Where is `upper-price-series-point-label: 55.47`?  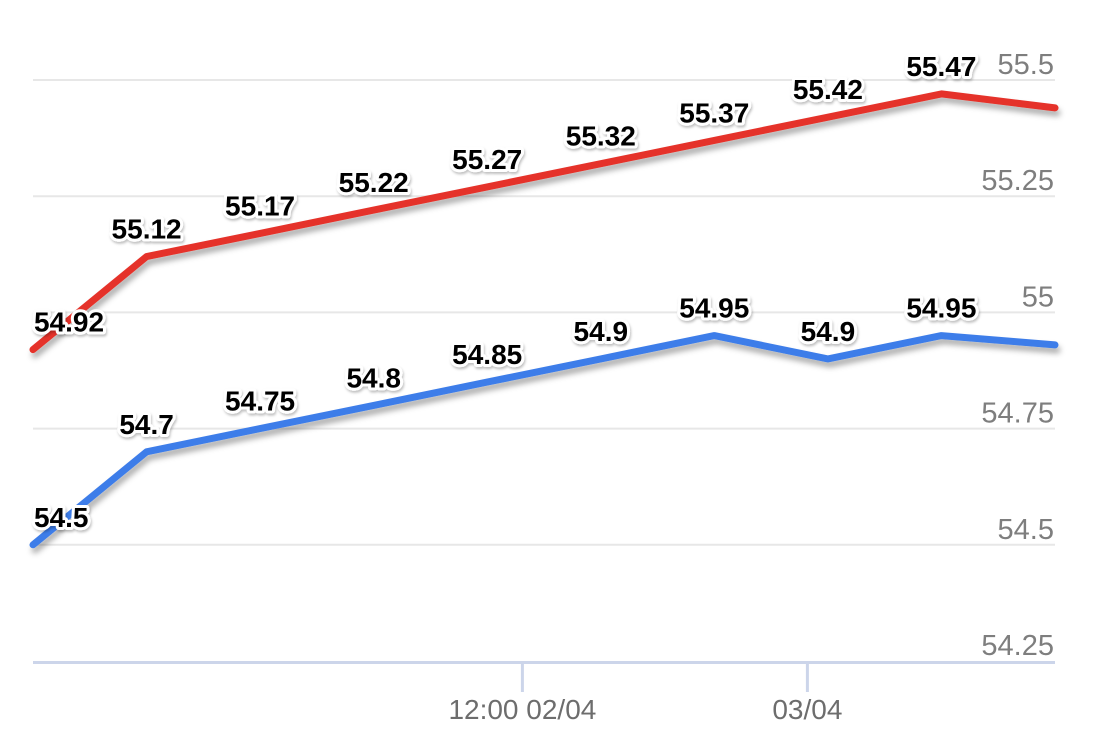 upper-price-series-point-label: 55.47 is located at coordinates (941, 66).